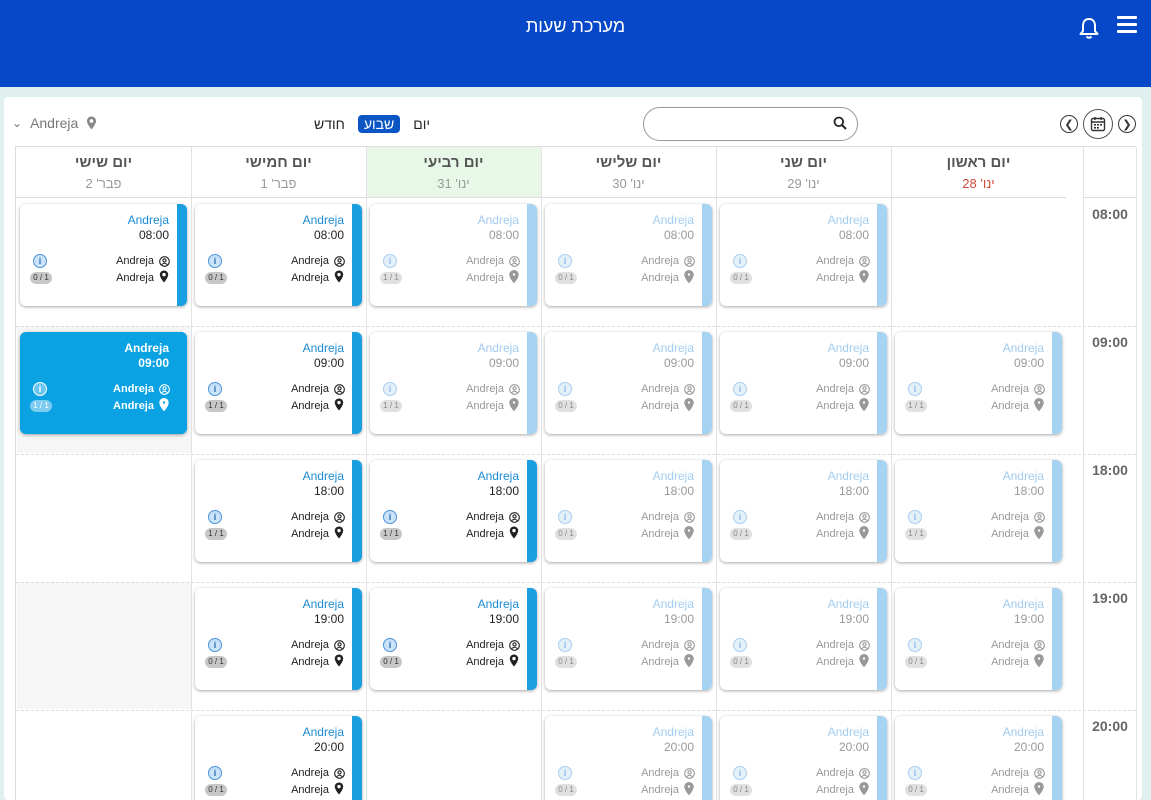 The image size is (1151, 800). I want to click on hamburger-menu-icon, so click(1127, 26).